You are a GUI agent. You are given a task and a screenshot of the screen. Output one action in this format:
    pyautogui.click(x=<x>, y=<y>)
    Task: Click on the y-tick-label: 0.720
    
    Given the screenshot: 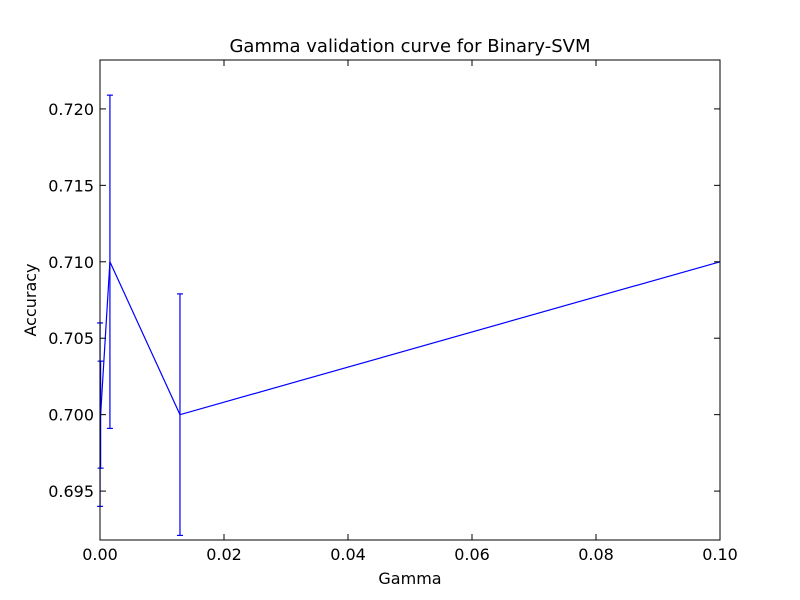 What is the action you would take?
    pyautogui.click(x=71, y=109)
    